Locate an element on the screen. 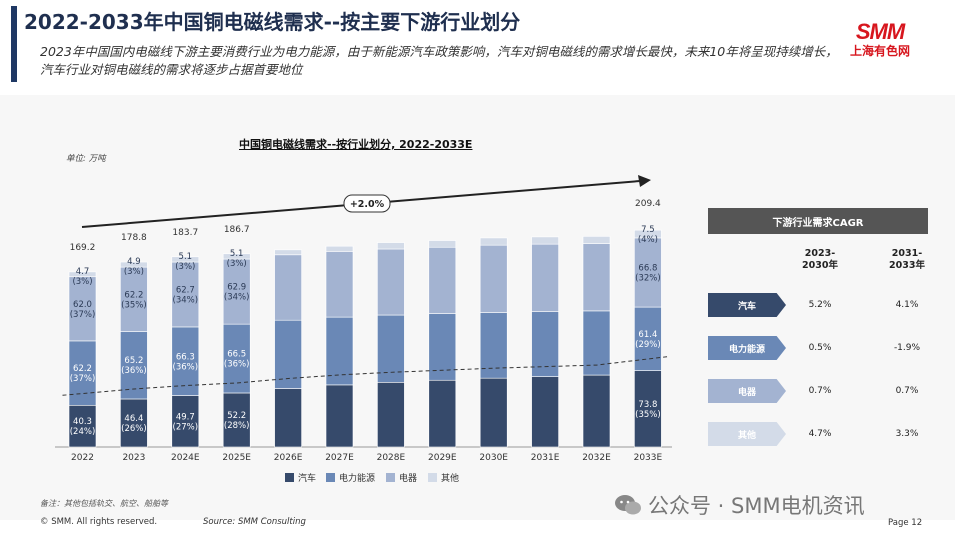 Image resolution: width=955 pixels, height=543 pixels. trend-line-qiche is located at coordinates (365, 376).